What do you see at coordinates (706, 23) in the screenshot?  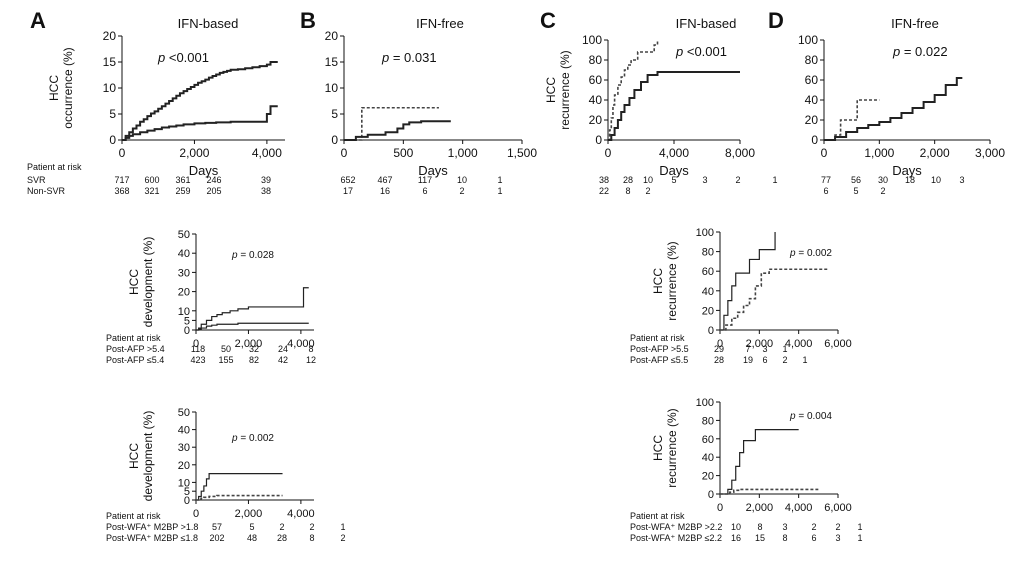 I see `panel-c-title: IFN-based` at bounding box center [706, 23].